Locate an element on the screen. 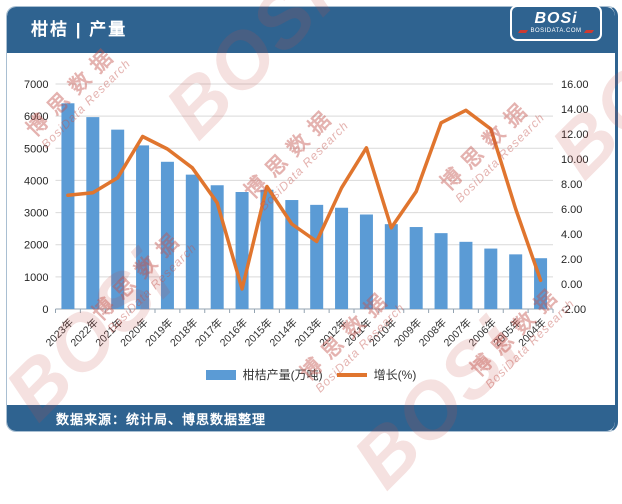  left-axis-tick-label: 3000 is located at coordinates (36, 214).